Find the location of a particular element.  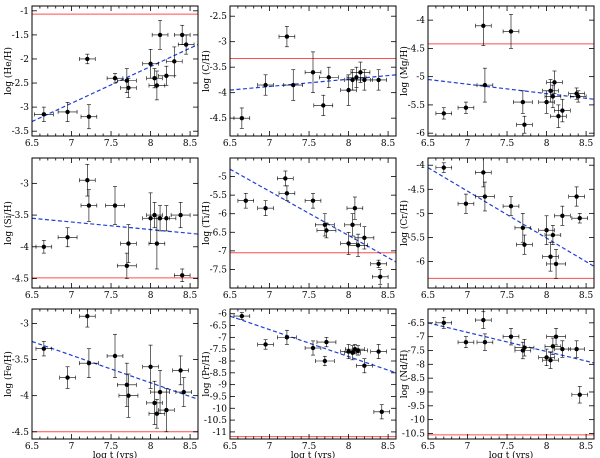

y-tick-label: -3.5 is located at coordinates (21, 132).